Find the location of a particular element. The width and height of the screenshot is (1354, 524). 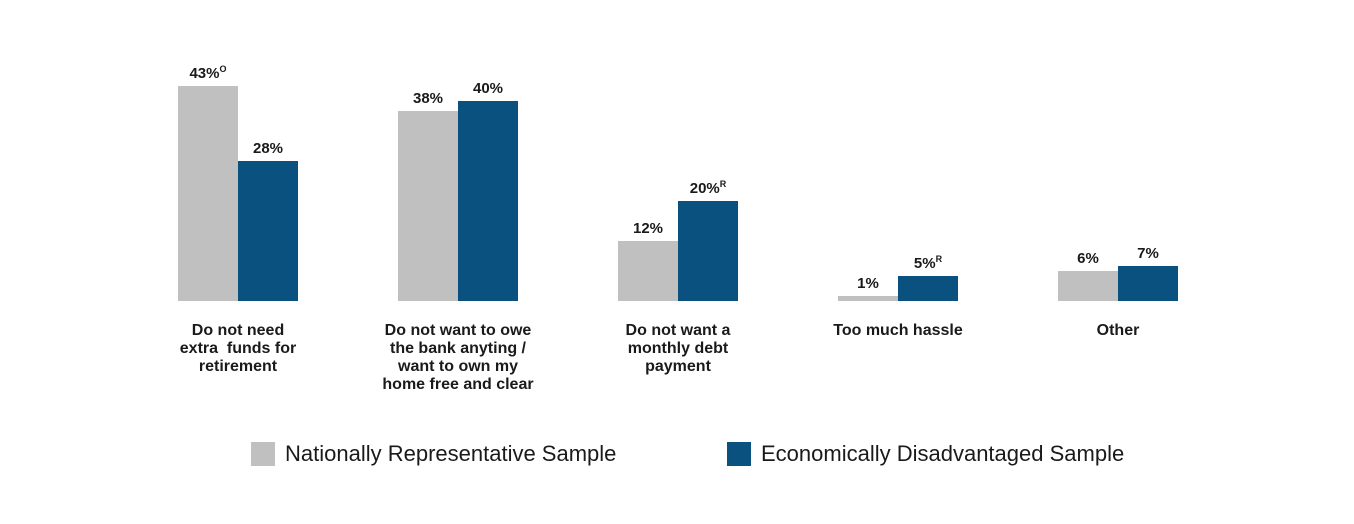

value-label-national-0: 43%O is located at coordinates (207, 73).